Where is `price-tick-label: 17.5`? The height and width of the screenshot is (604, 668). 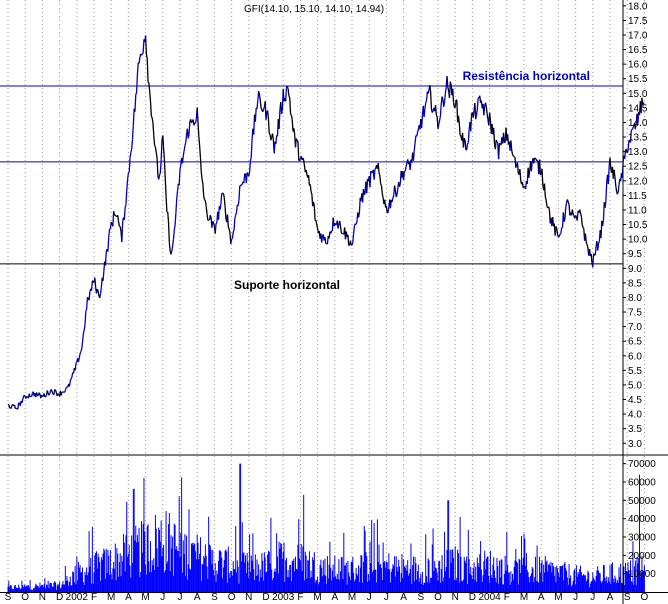 price-tick-label: 17.5 is located at coordinates (638, 21).